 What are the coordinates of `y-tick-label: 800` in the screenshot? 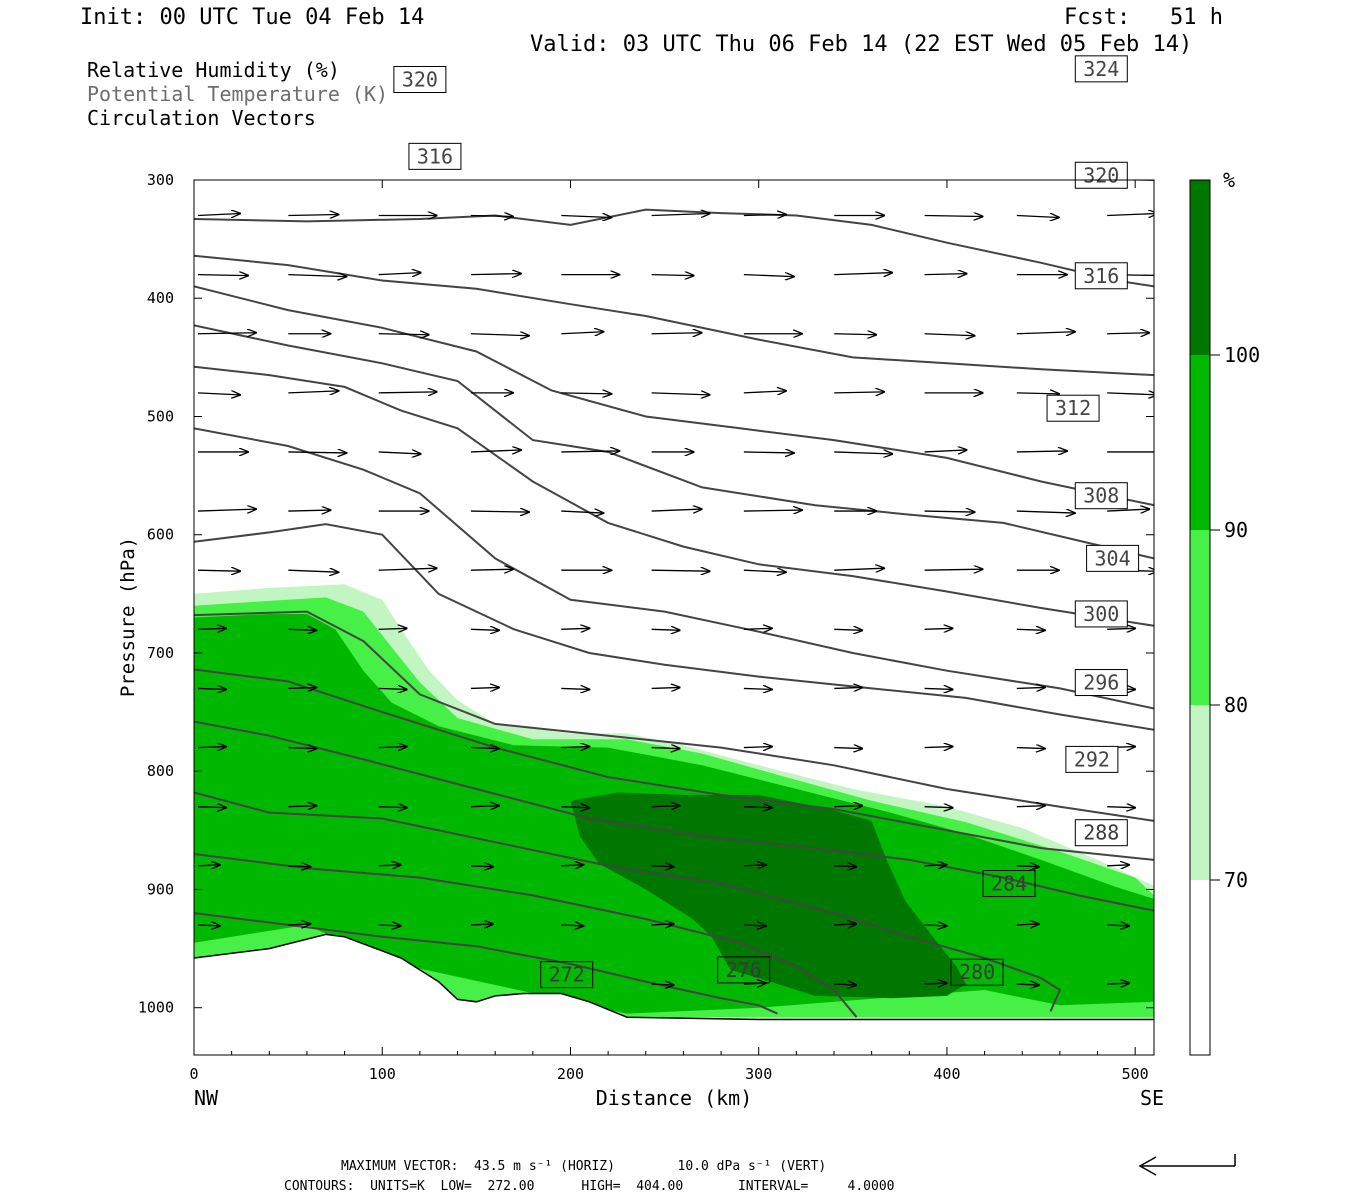 It's located at (160, 771).